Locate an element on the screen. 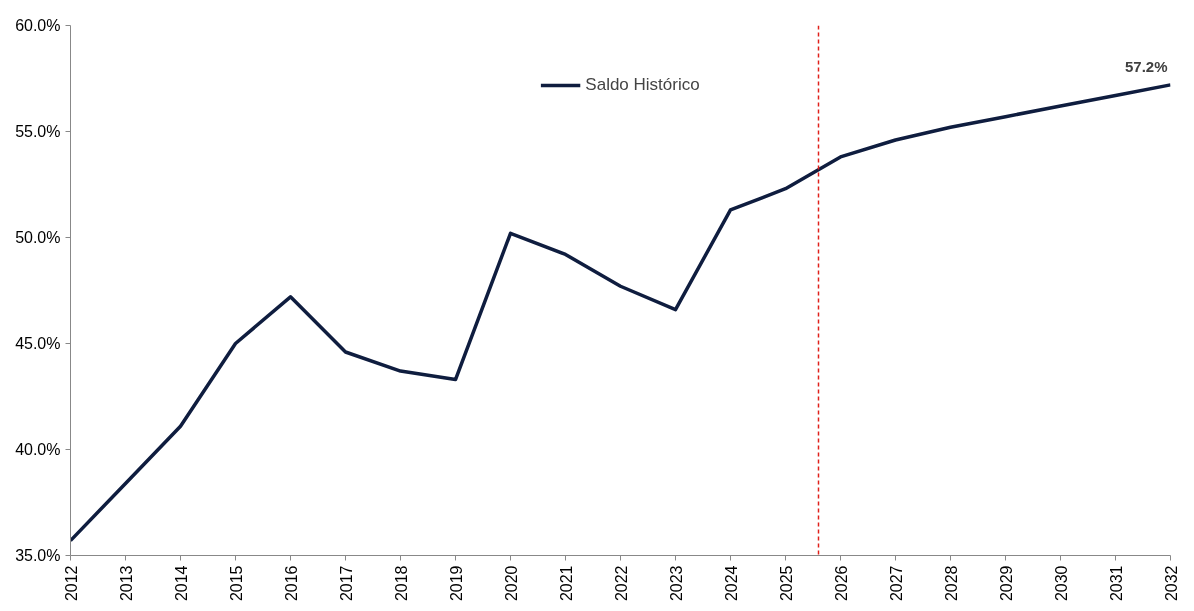 The width and height of the screenshot is (1194, 611). x-tick-label: 2012 is located at coordinates (71, 583).